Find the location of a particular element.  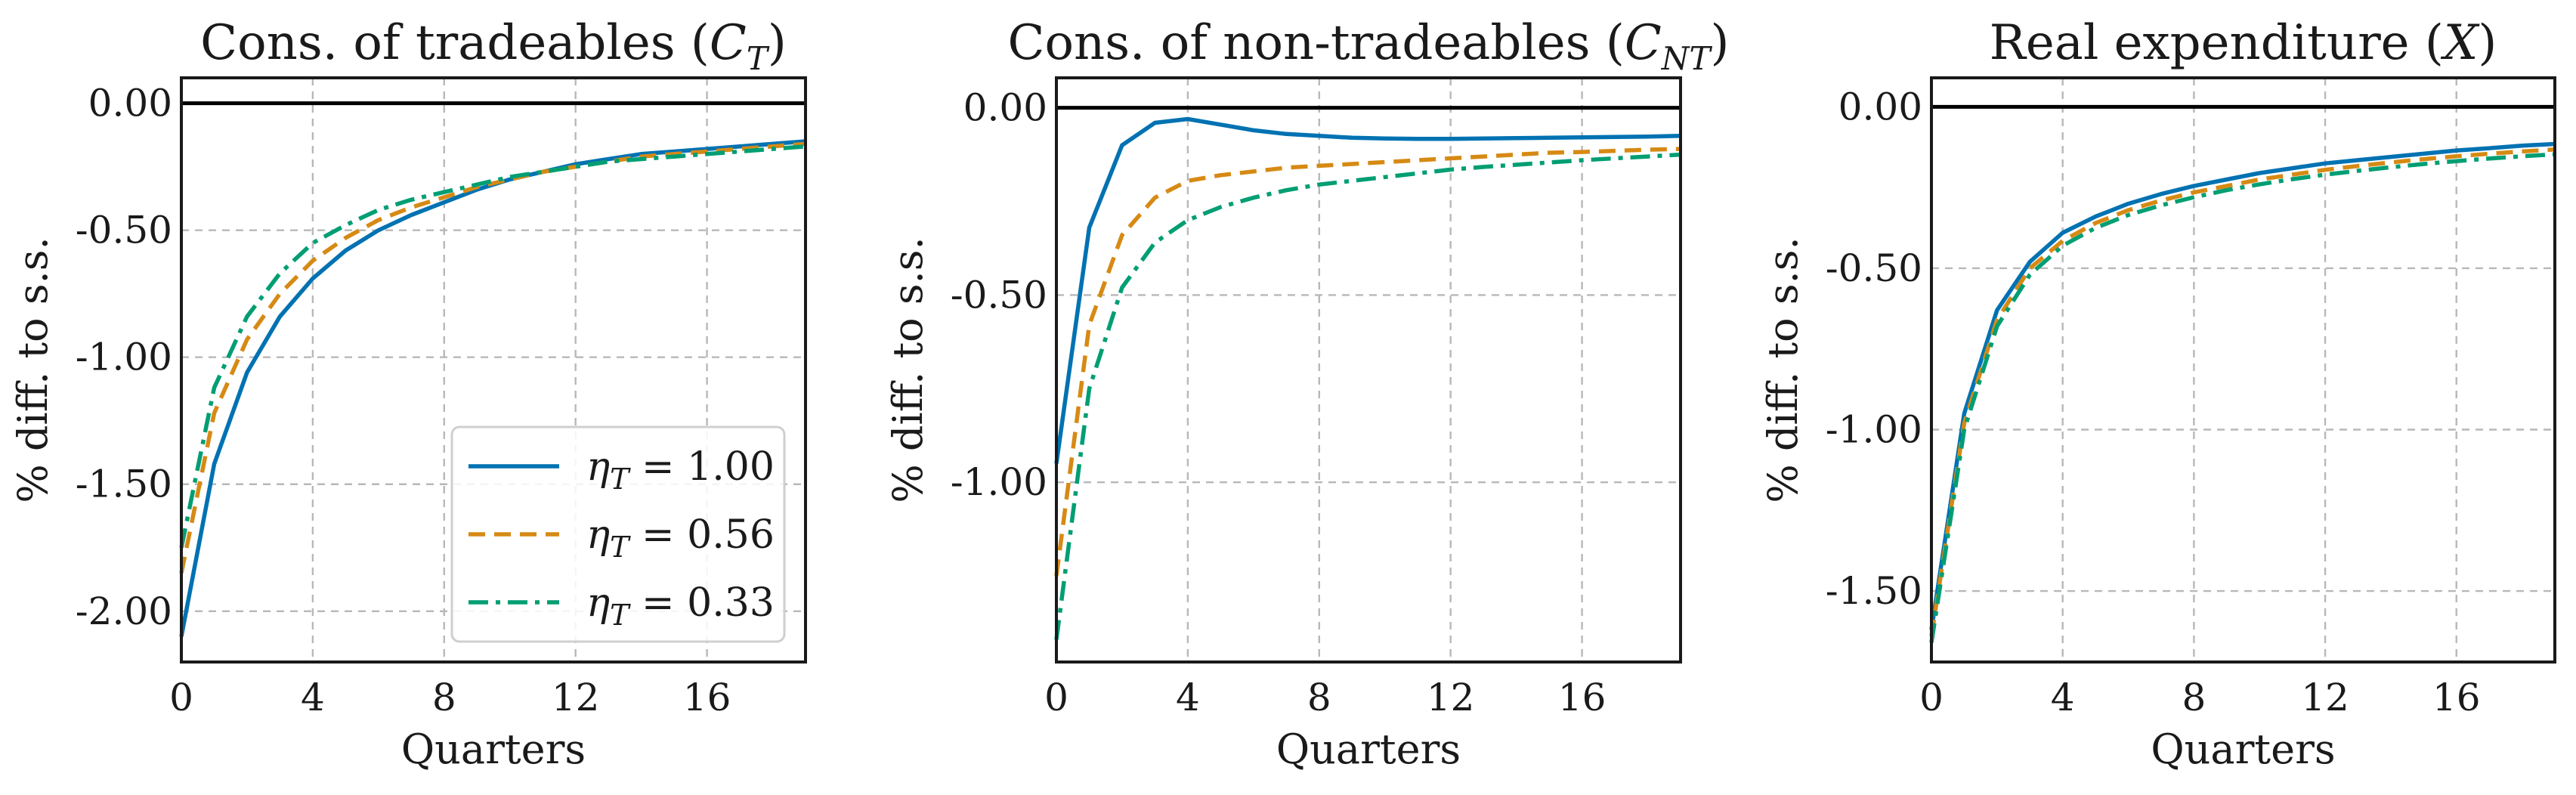

legend-box is located at coordinates (618, 534).